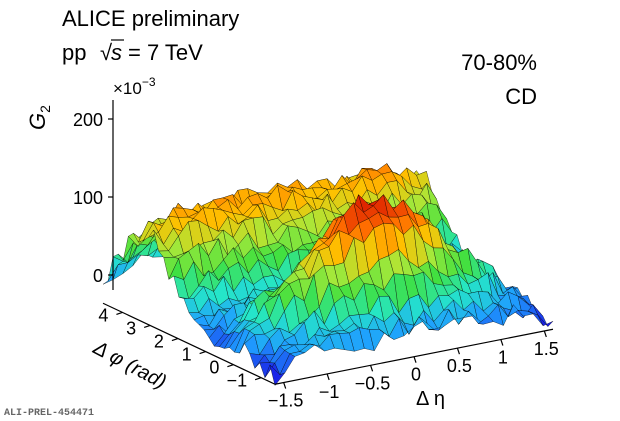 The image size is (620, 421). I want to click on collaboration-label: ALICE preliminary, so click(150, 18).